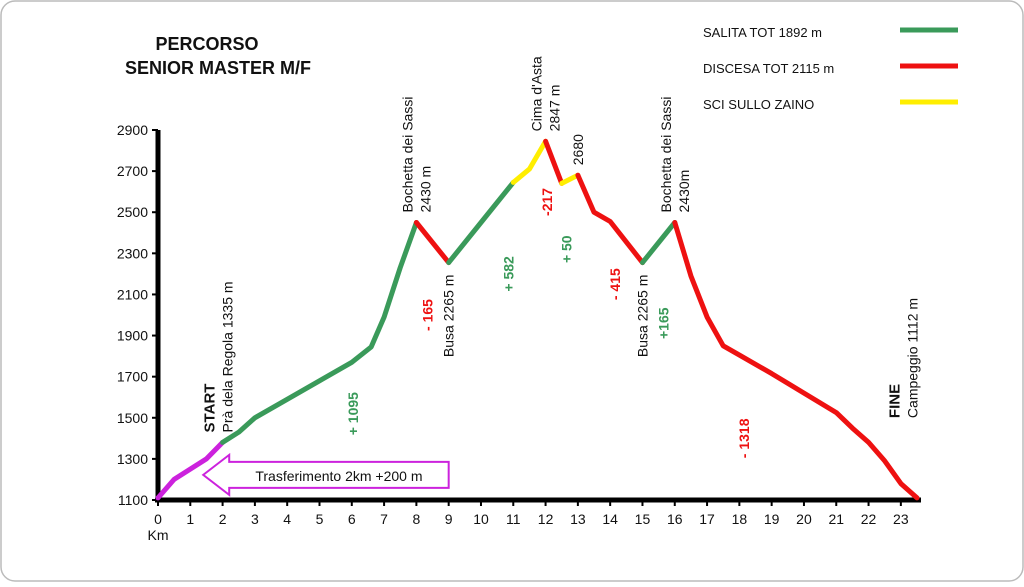 This screenshot has height=587, width=1024. I want to click on x-tick-label: 11, so click(513, 519).